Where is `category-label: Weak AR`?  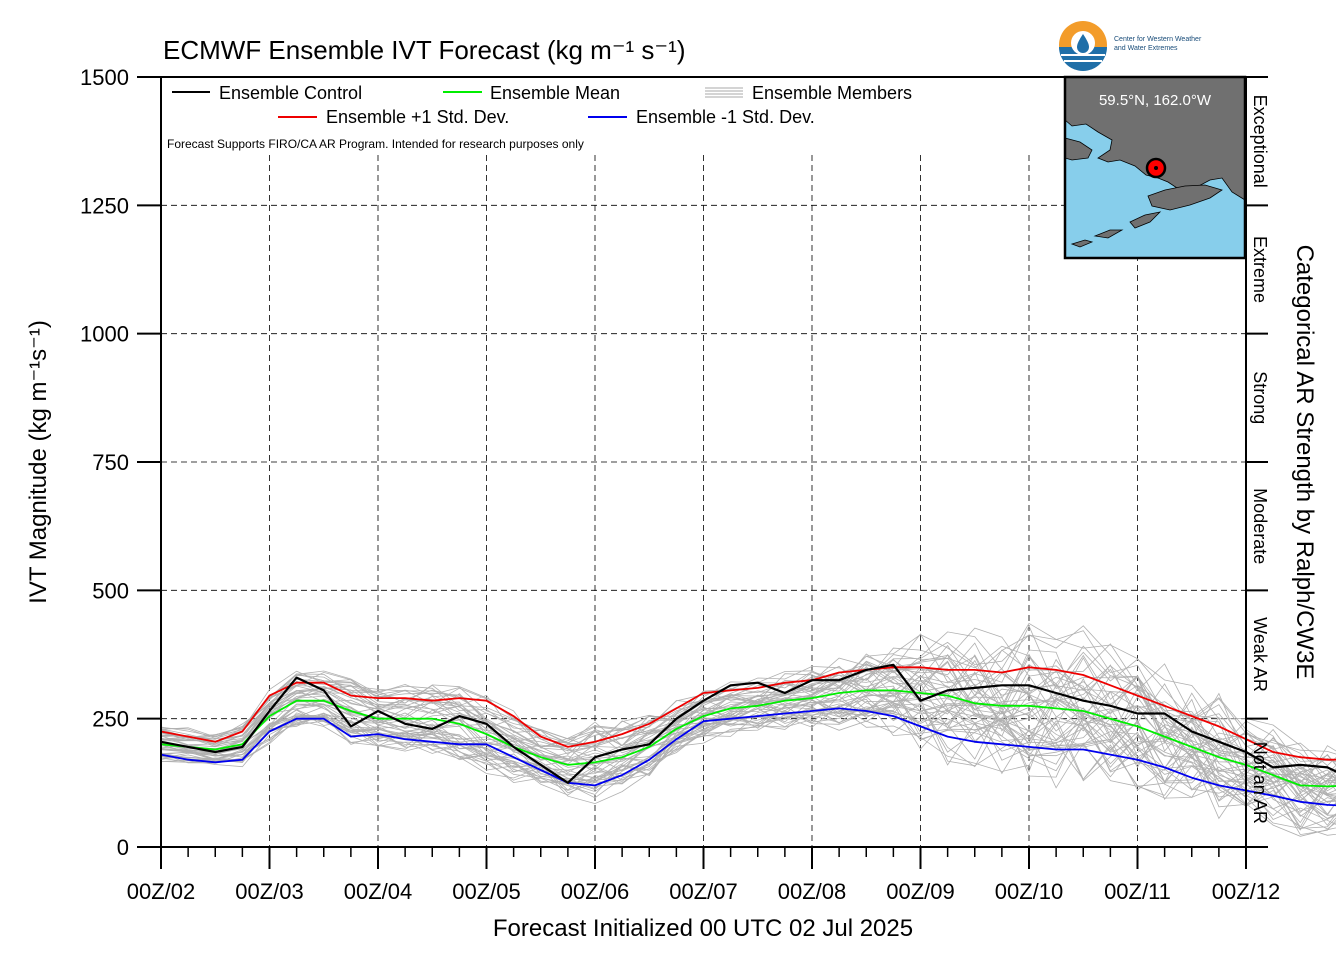
category-label: Weak AR is located at coordinates (1260, 654).